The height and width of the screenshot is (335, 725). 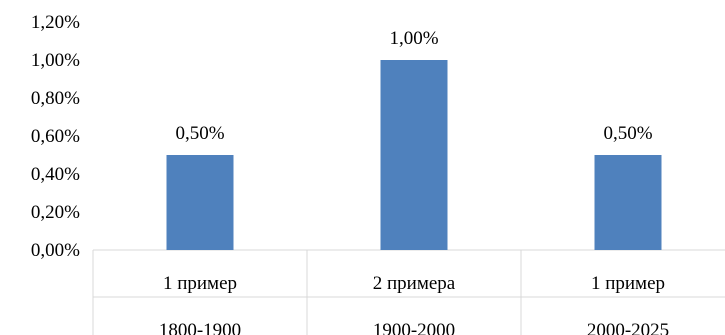 I want to click on y-tick-label: 0,40%, so click(x=55, y=174).